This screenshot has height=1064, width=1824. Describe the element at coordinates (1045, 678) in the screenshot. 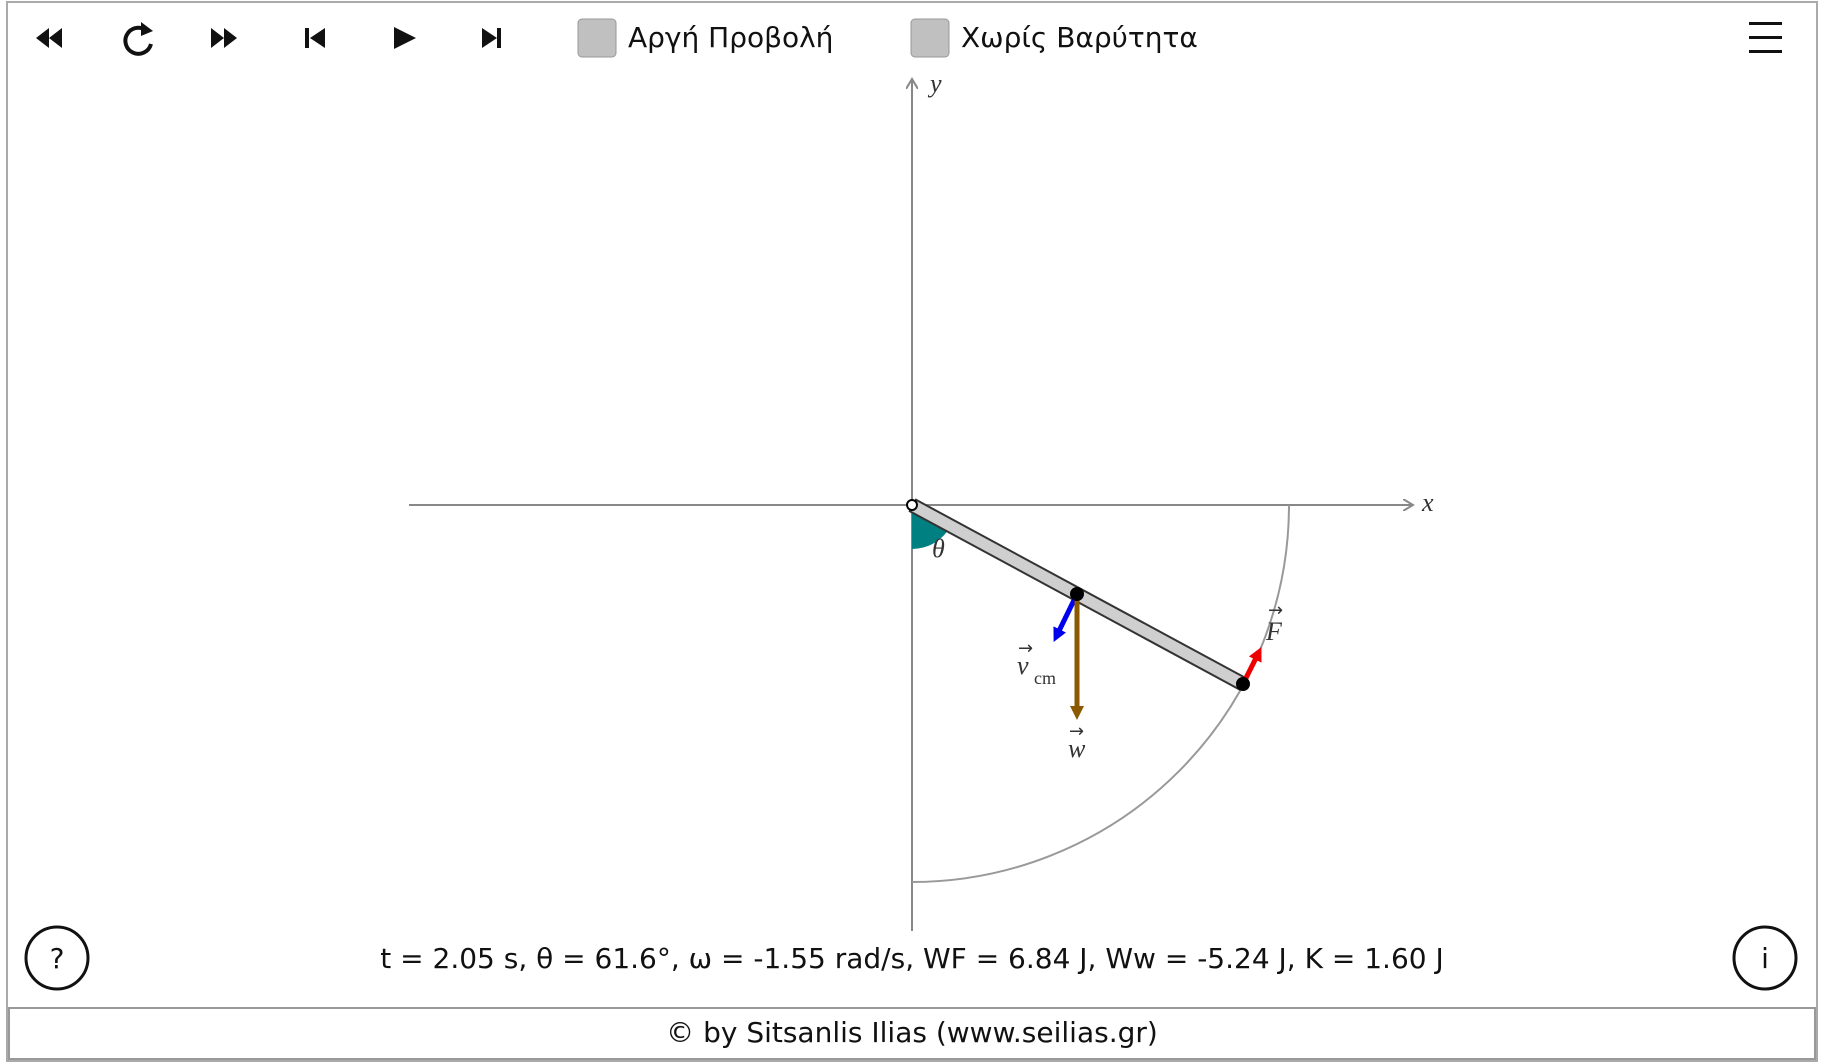

I see `velocity-subscript: cm` at that location.